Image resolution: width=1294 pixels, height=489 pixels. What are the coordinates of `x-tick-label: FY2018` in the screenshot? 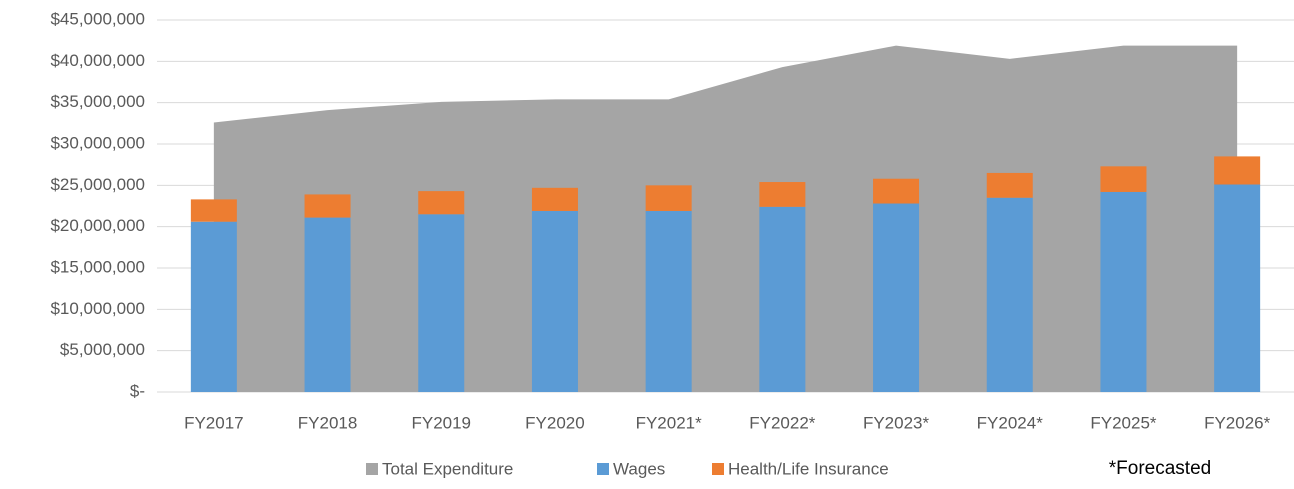 It's located at (328, 422).